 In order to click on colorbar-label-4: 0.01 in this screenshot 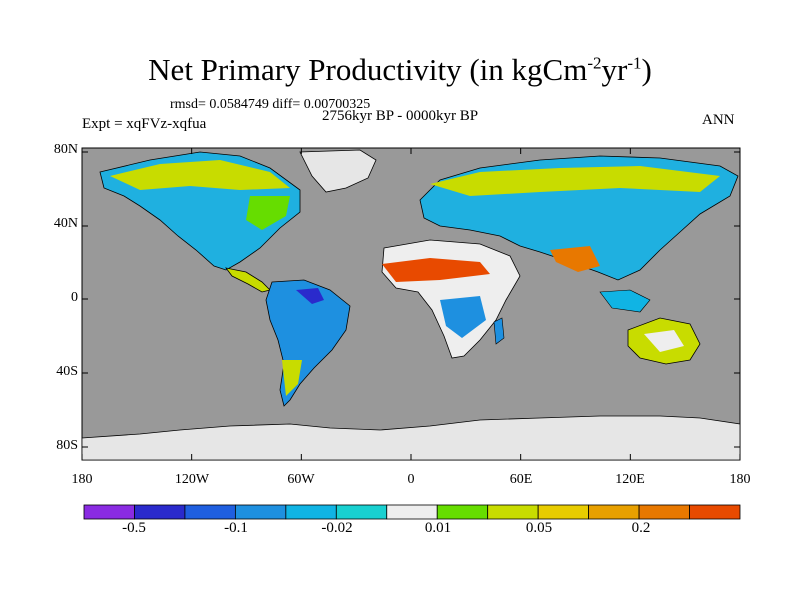, I will do `click(438, 528)`.